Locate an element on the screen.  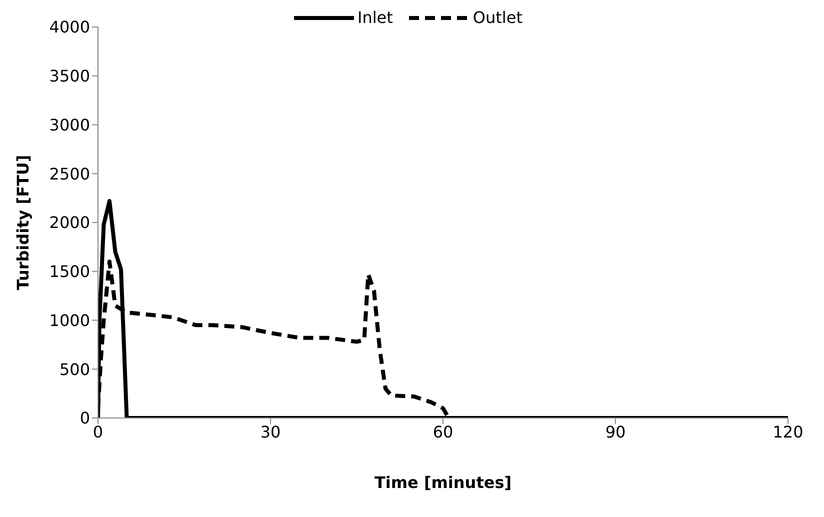
y-tick-label: 1500 is located at coordinates (69, 272).